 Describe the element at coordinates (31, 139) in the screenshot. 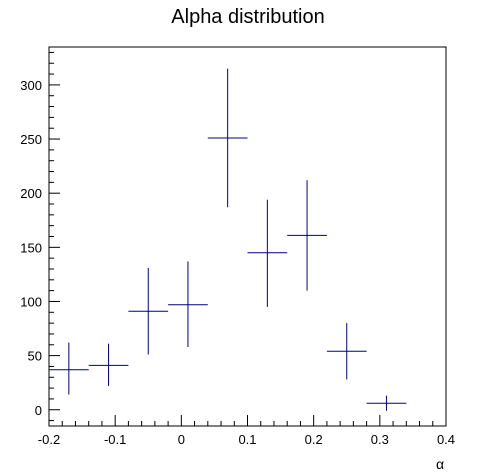

I see `y-tick-label: 250` at that location.